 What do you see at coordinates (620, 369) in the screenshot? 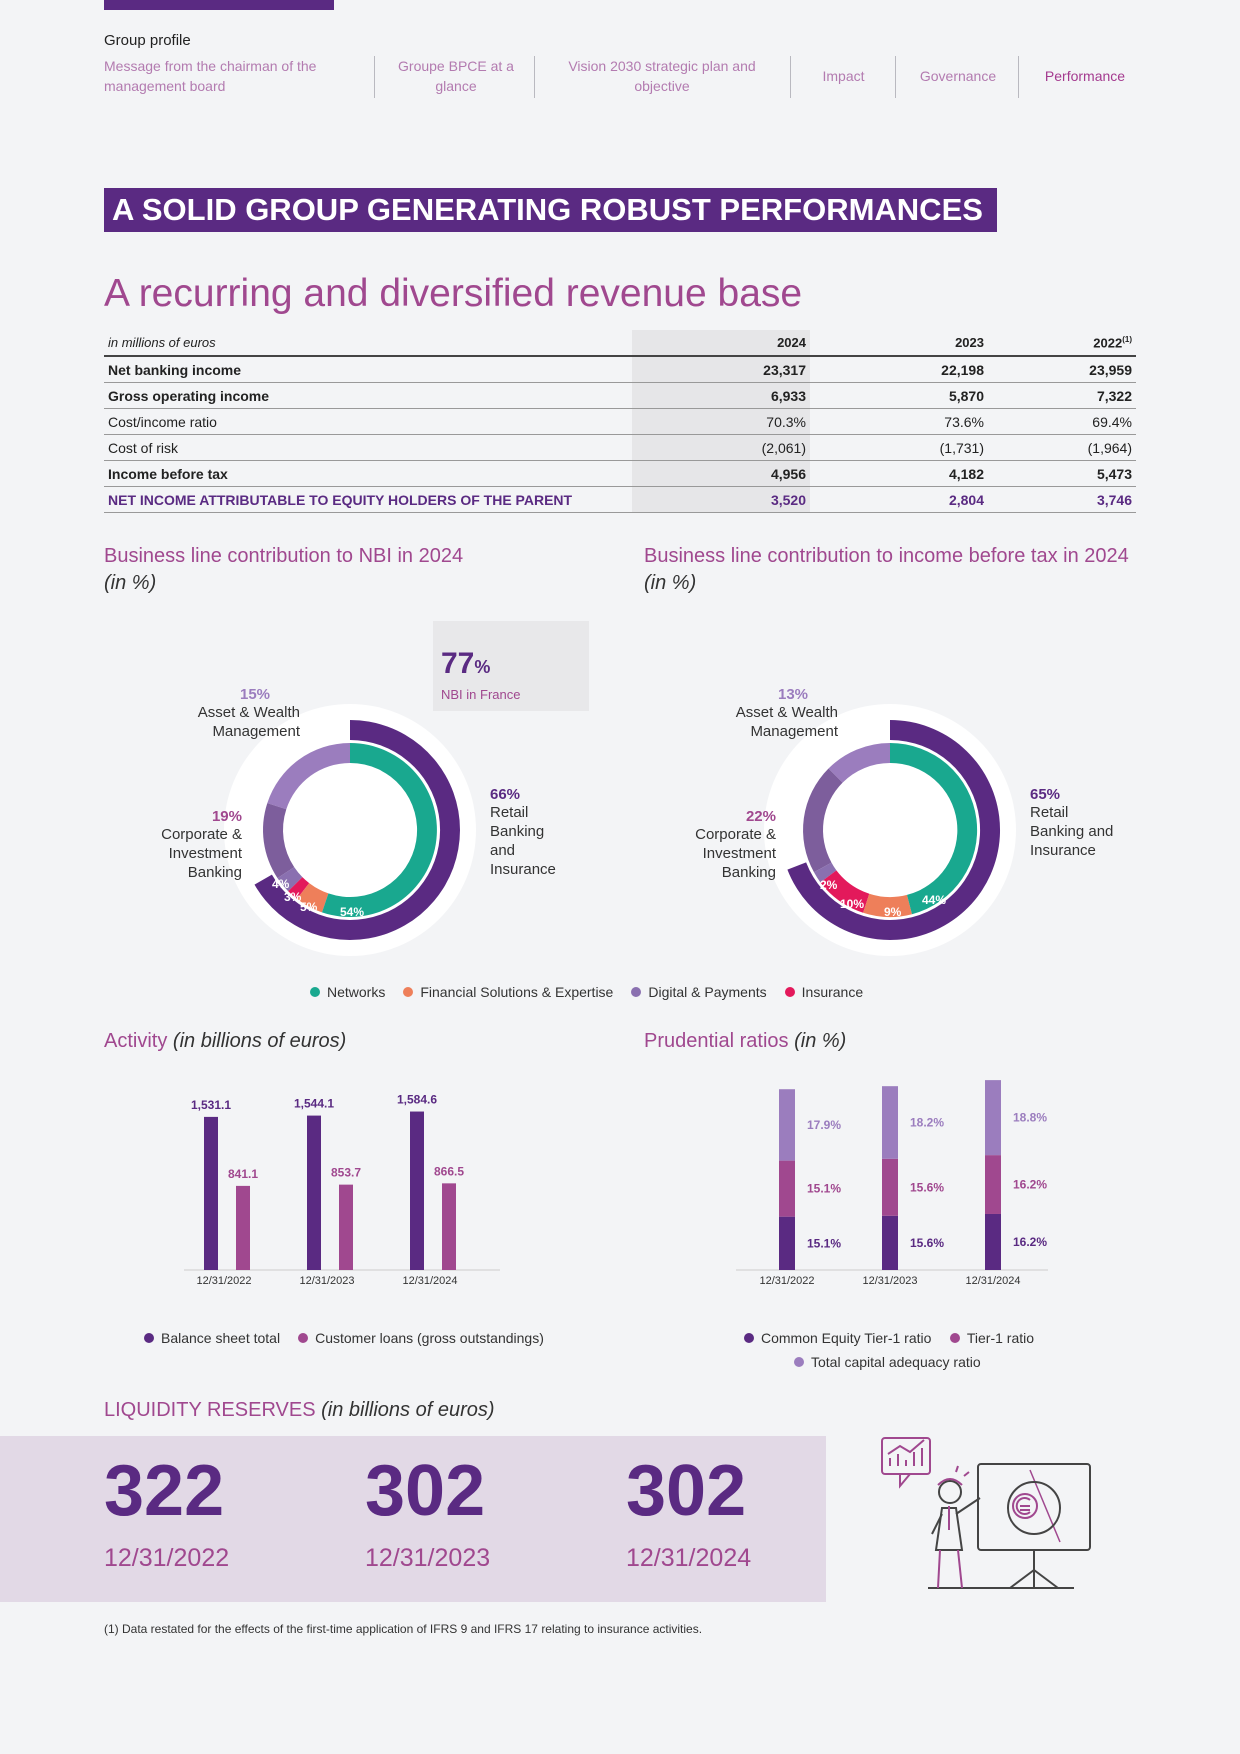
I see `table-row: Net banking income 23,317 22,198 23,959` at bounding box center [620, 369].